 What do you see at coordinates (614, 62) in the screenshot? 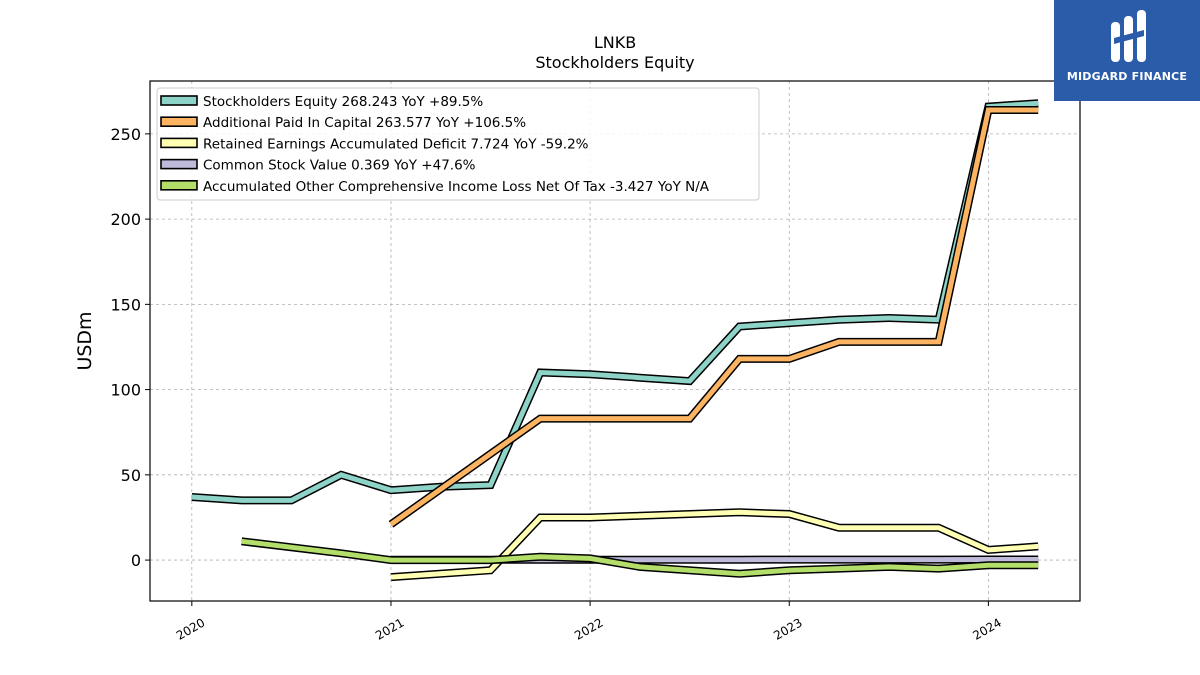
I see `chart-subtitle: Stockholders Equity` at bounding box center [614, 62].